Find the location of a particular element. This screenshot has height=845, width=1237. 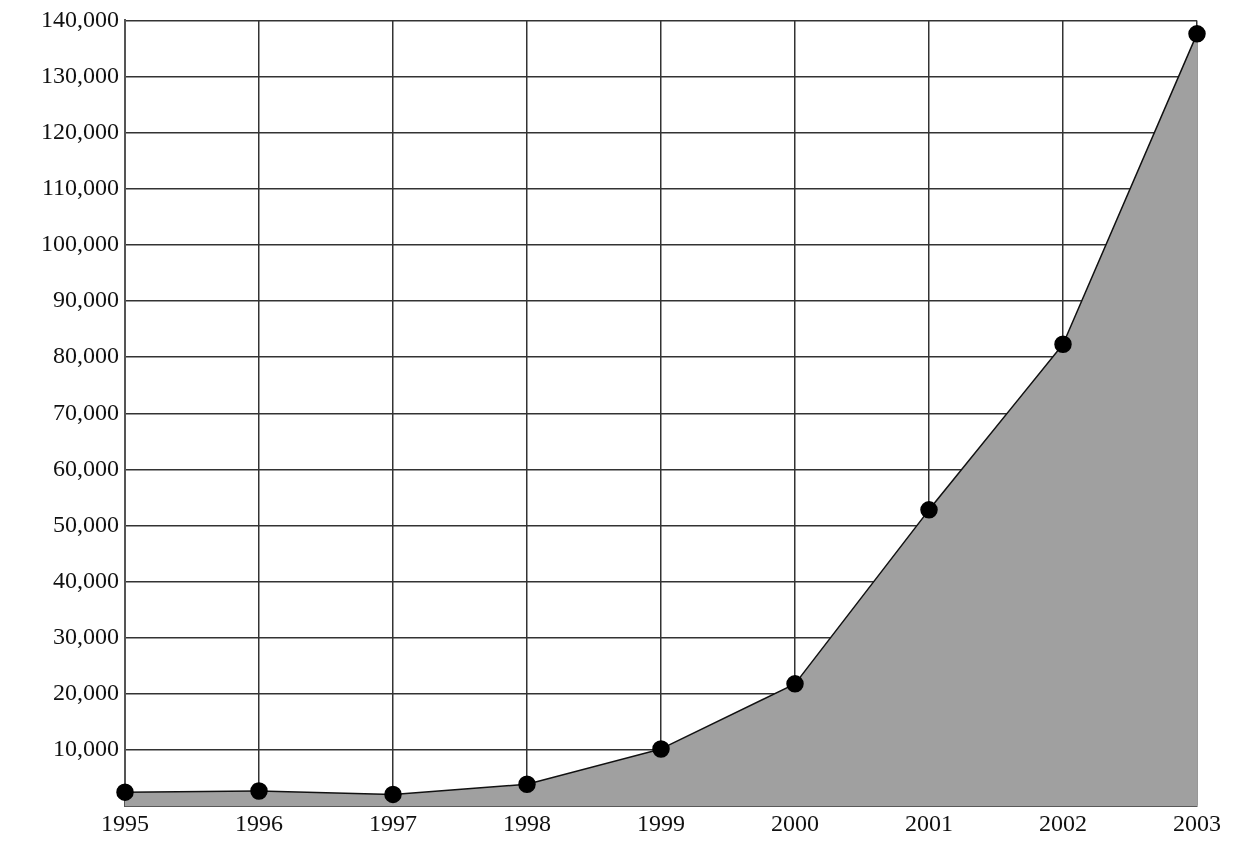

y-tick-label: 80,000 is located at coordinates (86, 355).